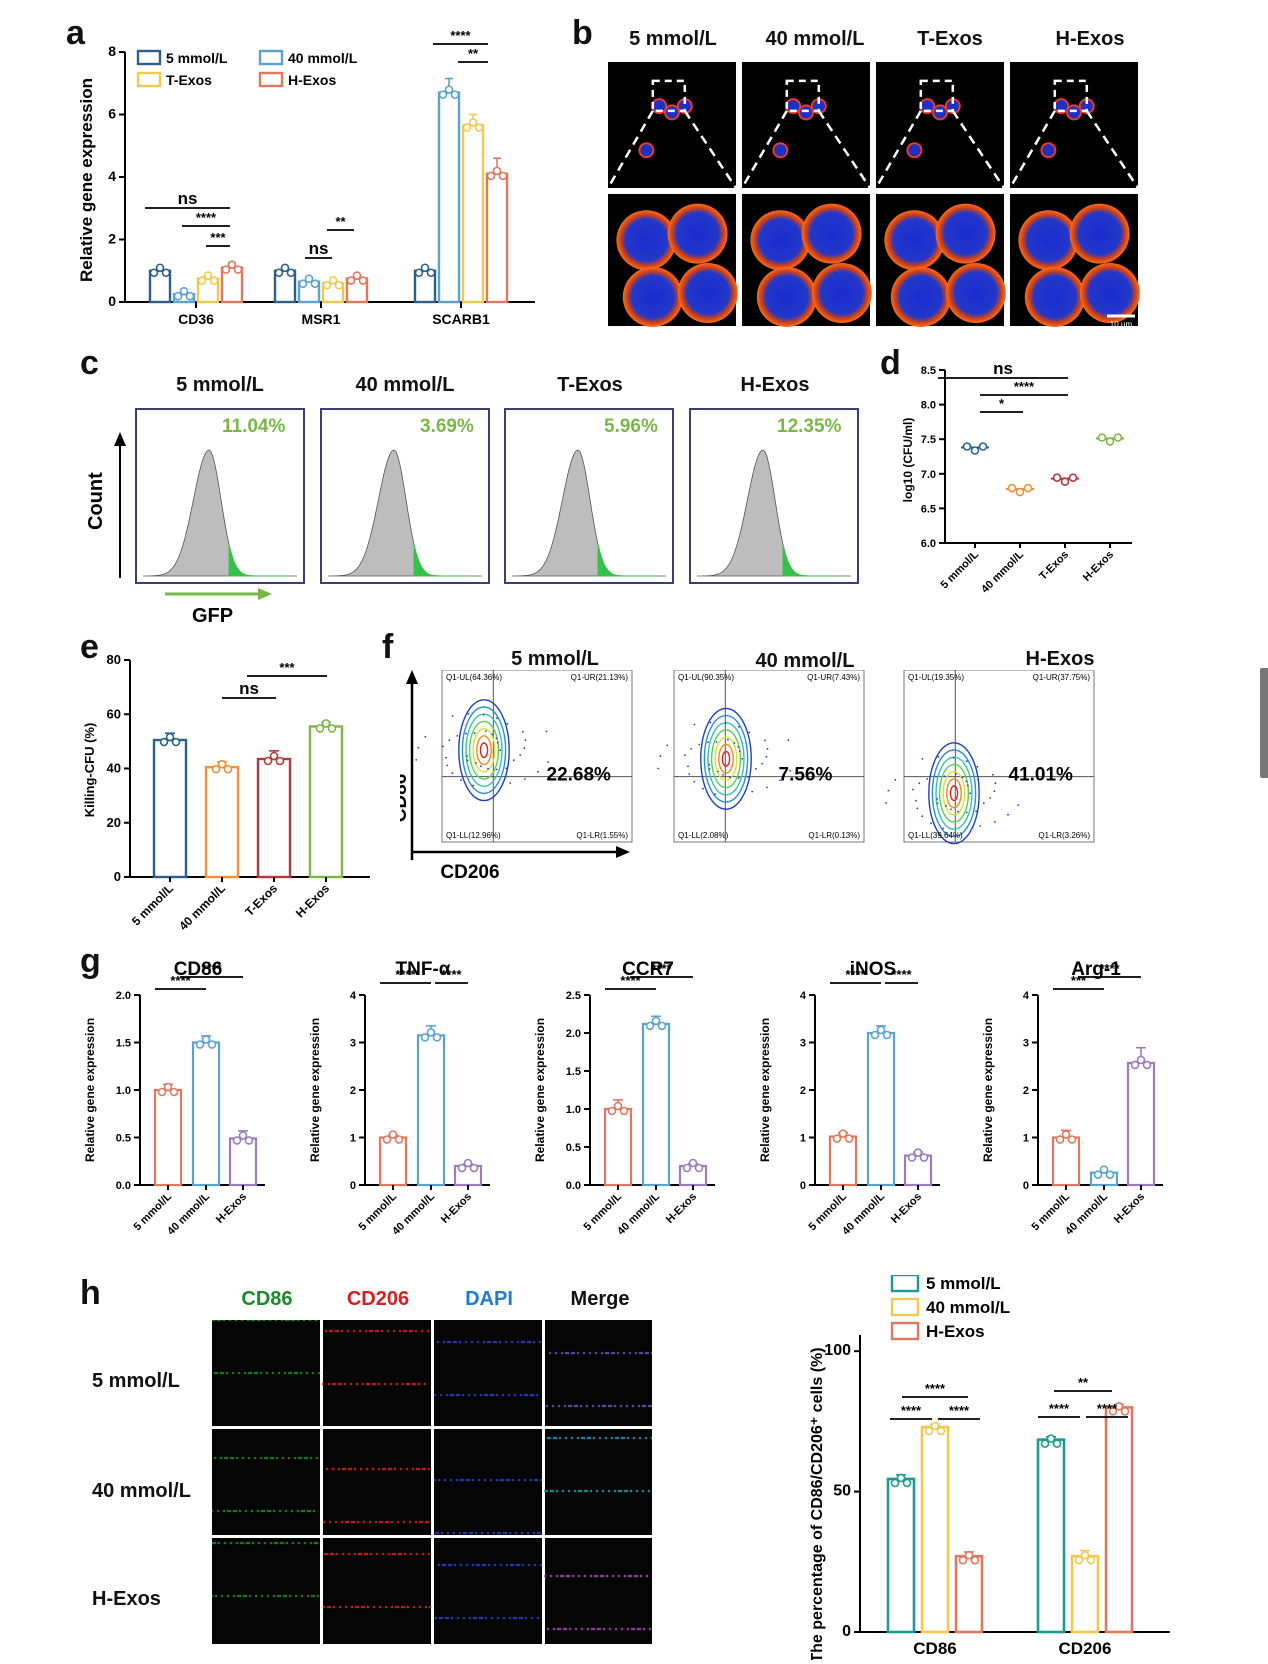 This screenshot has width=1268, height=1664. Describe the element at coordinates (646, 240) in the screenshot. I see `cell-large` at that location.